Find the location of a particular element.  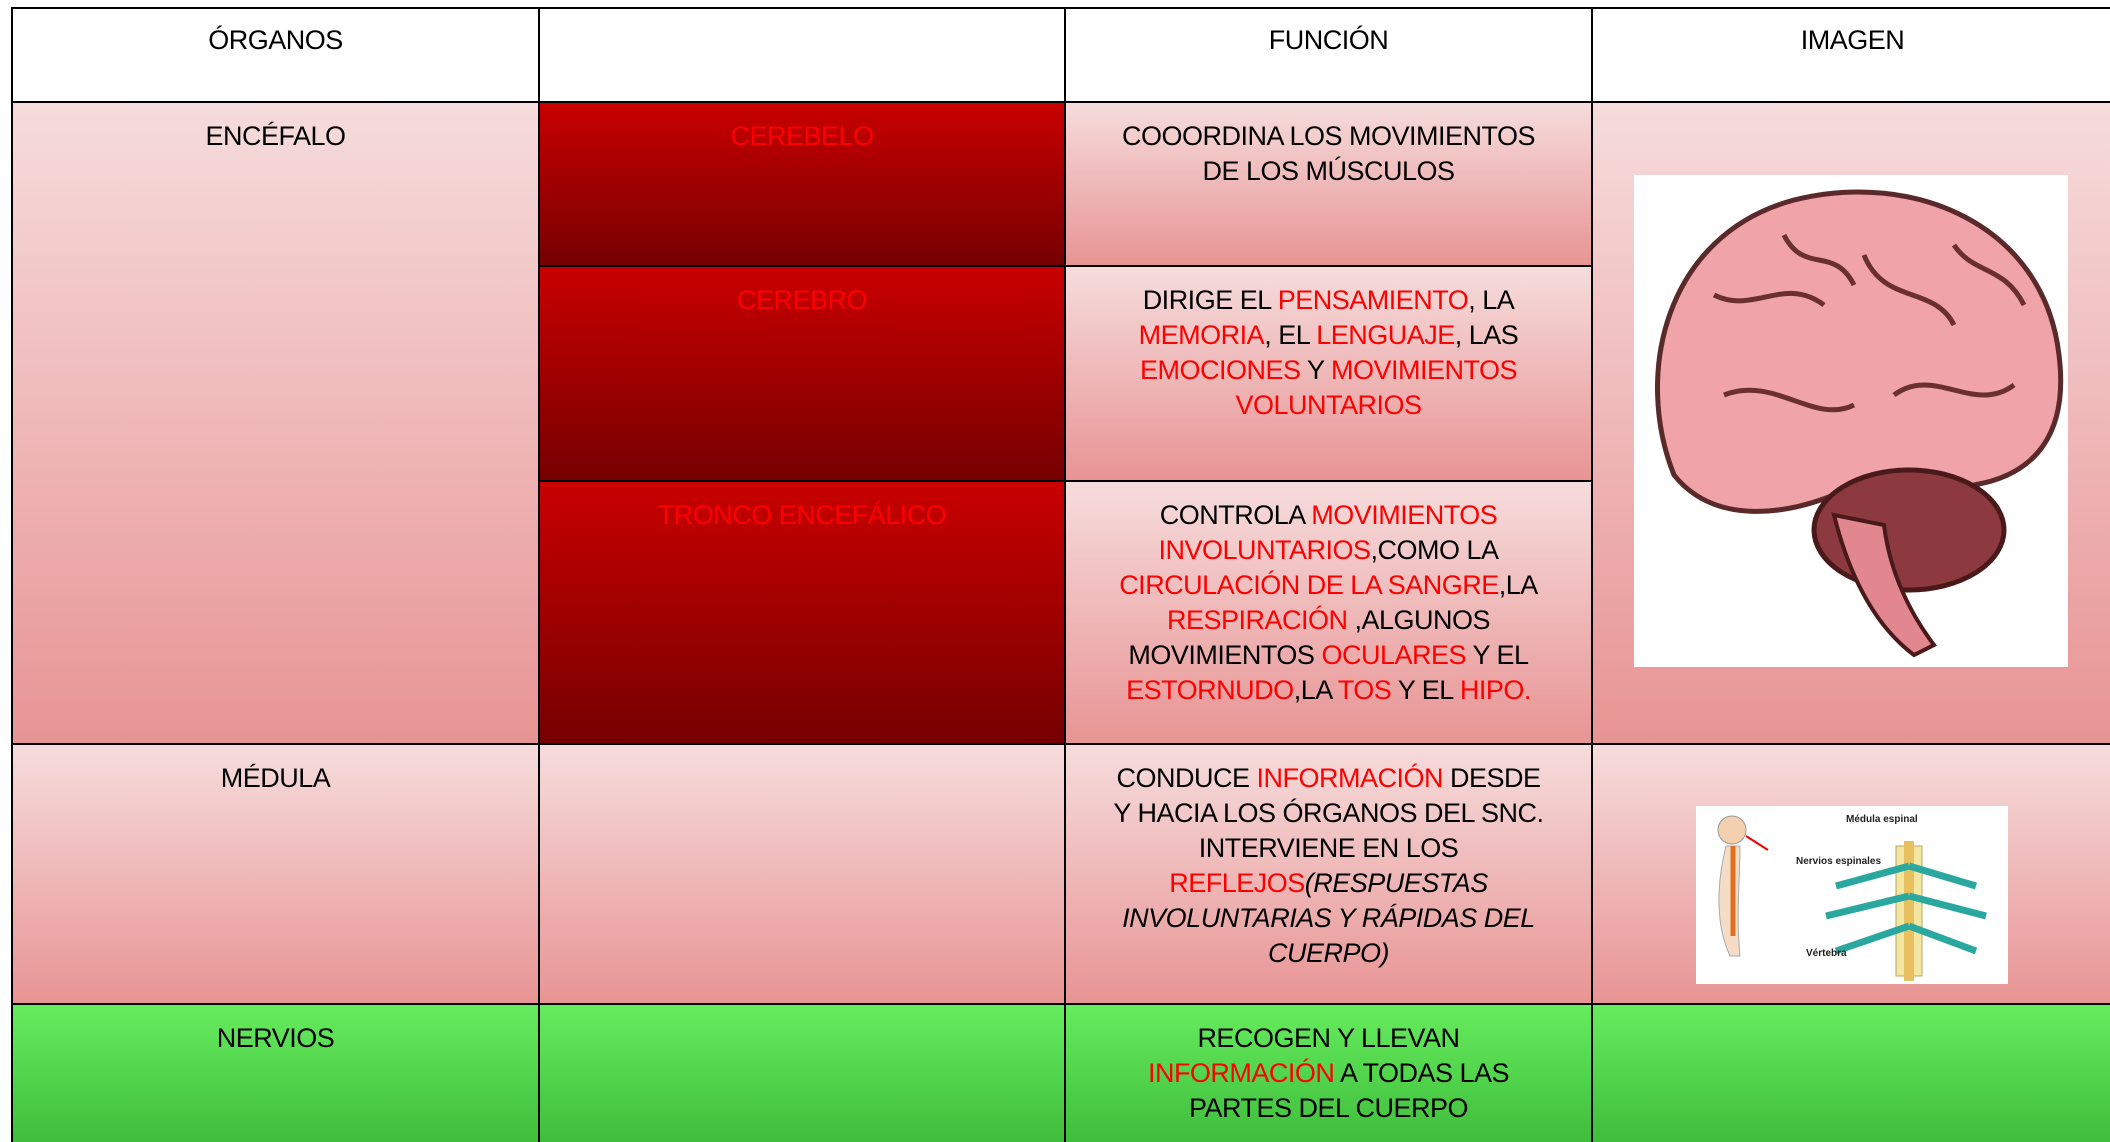

text-run: ,COMO LA is located at coordinates (1435, 550).